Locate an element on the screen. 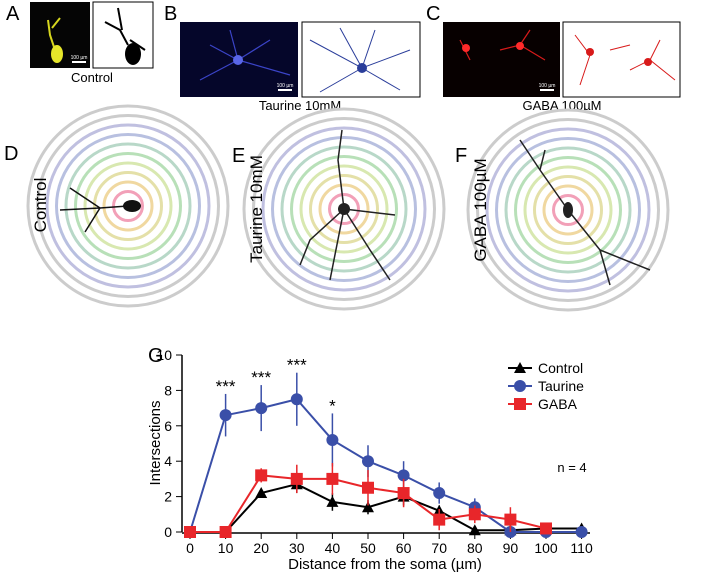 The width and height of the screenshot is (708, 580). panel-letter: G is located at coordinates (156, 356).